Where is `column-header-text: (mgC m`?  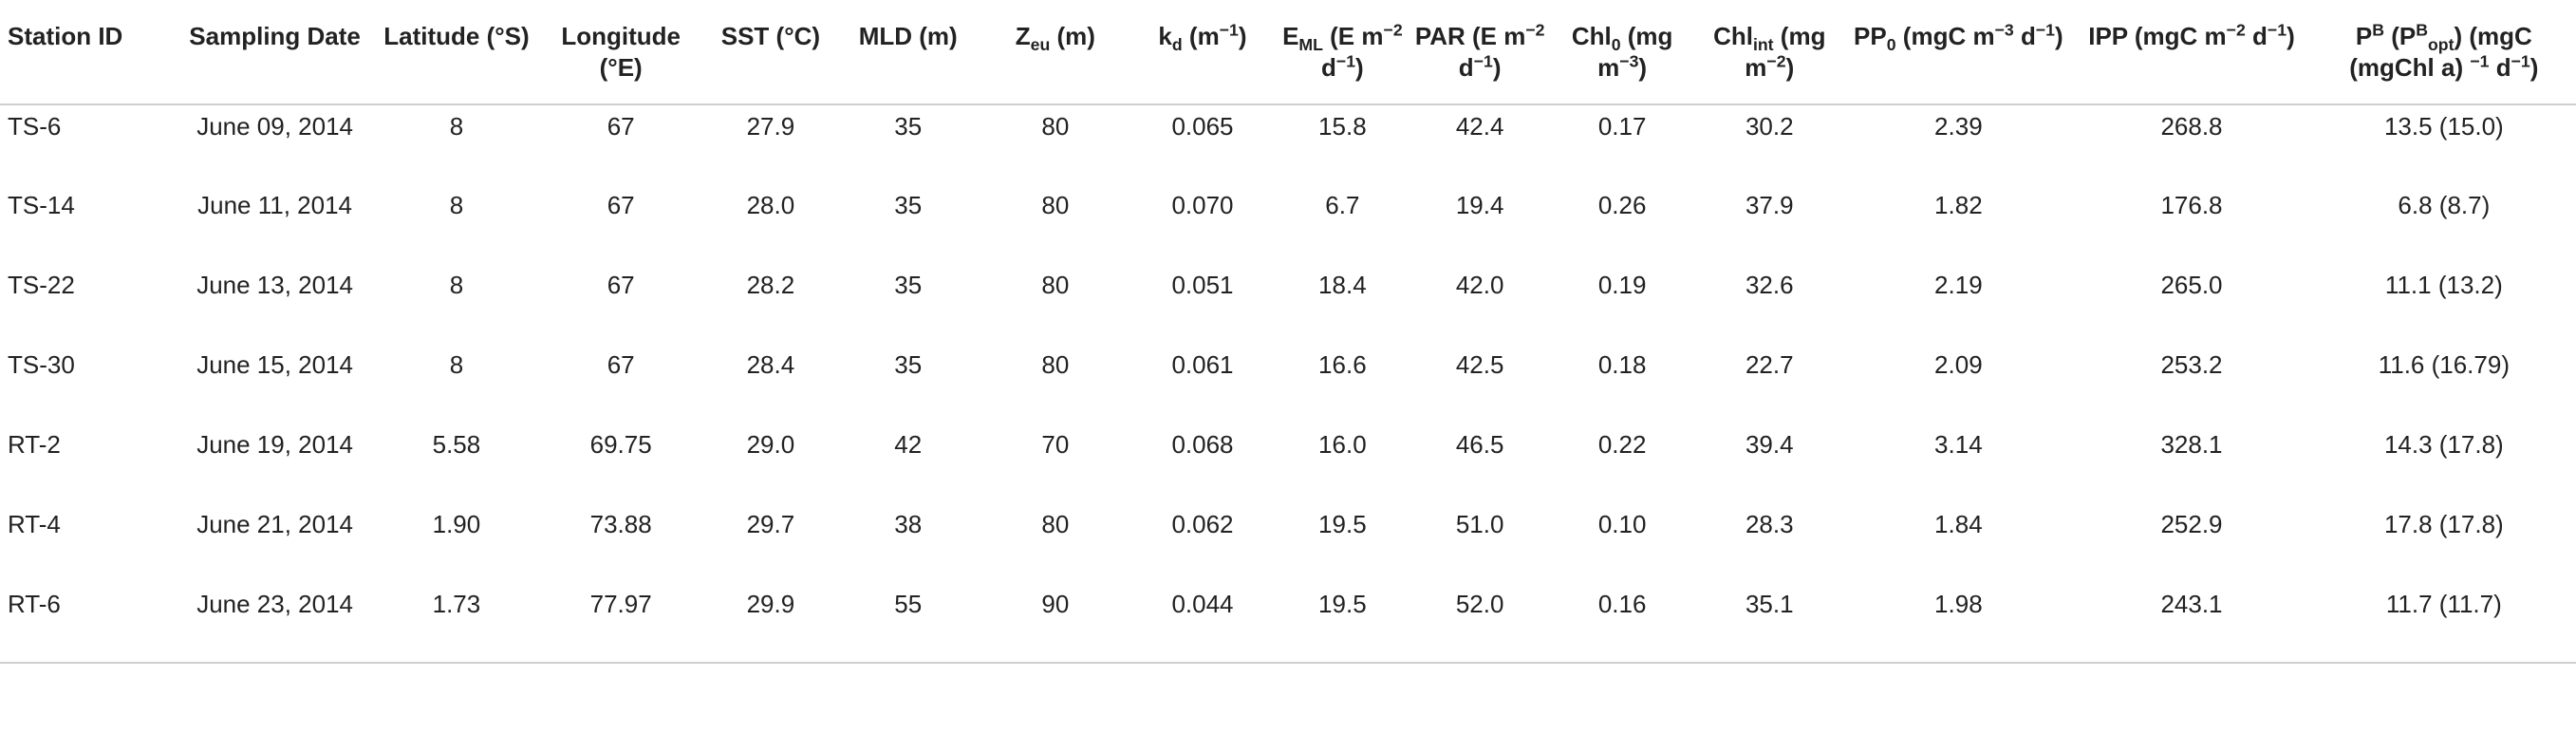
column-header-text: (mgC m is located at coordinates (1945, 36).